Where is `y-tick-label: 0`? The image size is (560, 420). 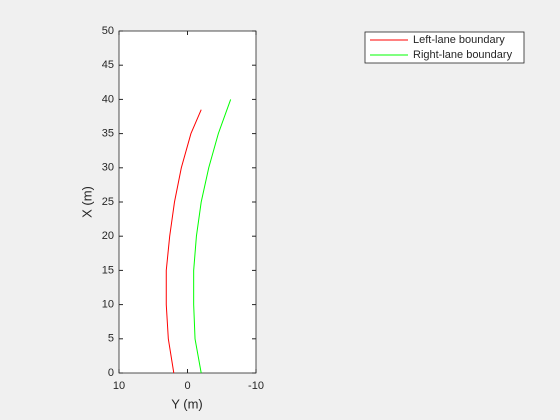
y-tick-label: 0 is located at coordinates (111, 373).